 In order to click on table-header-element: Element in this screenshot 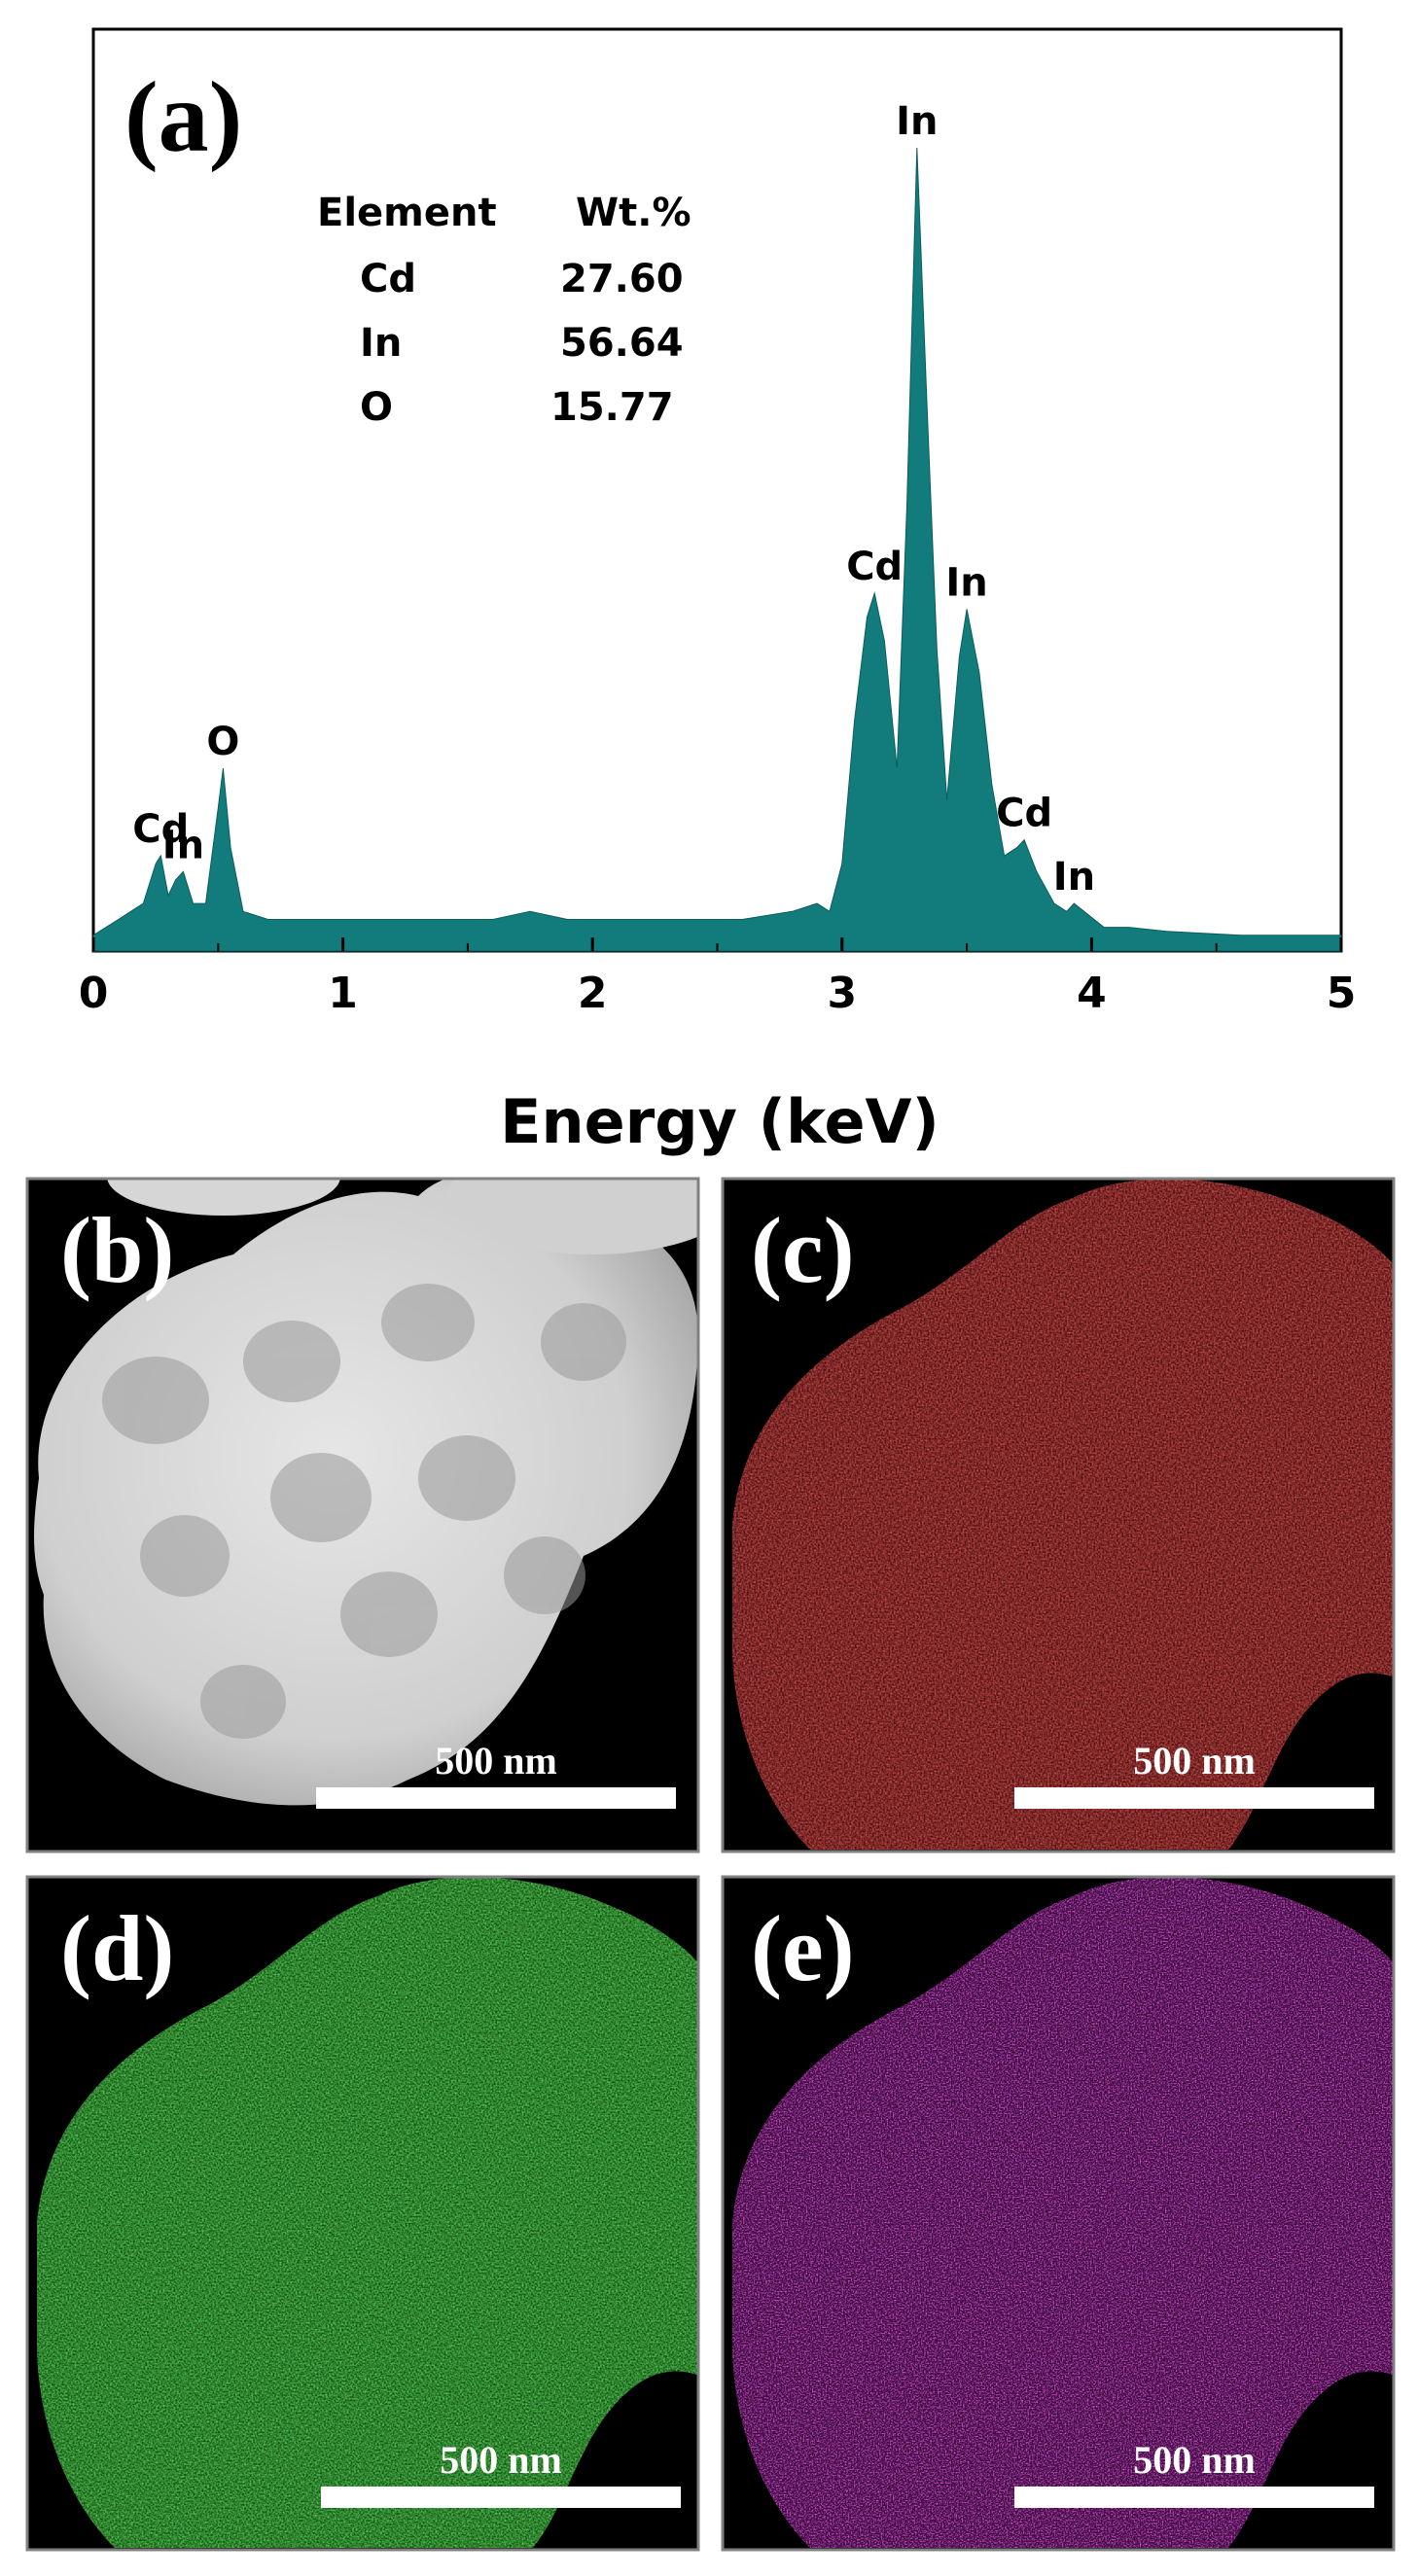, I will do `click(407, 213)`.